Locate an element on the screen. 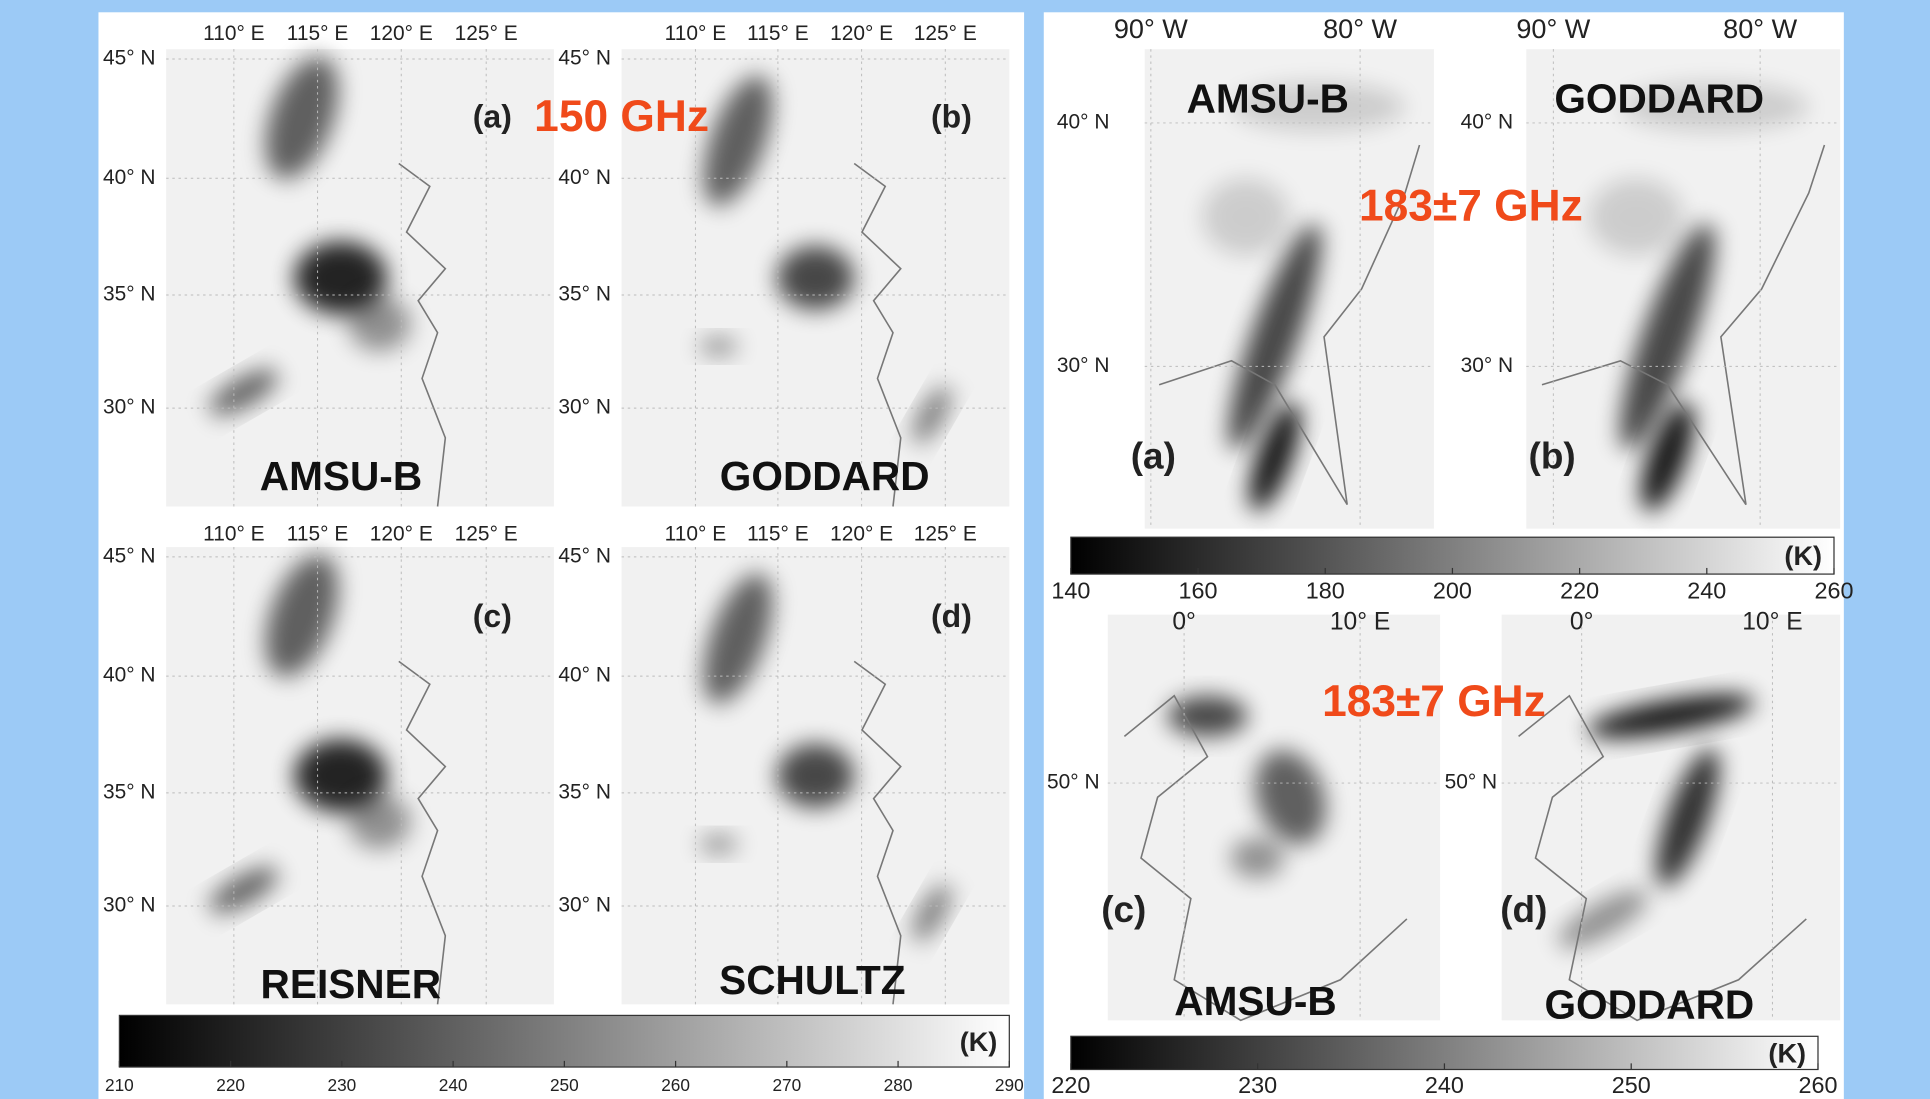 This screenshot has width=1930, height=1099. panel-tag: (a) is located at coordinates (492, 117).